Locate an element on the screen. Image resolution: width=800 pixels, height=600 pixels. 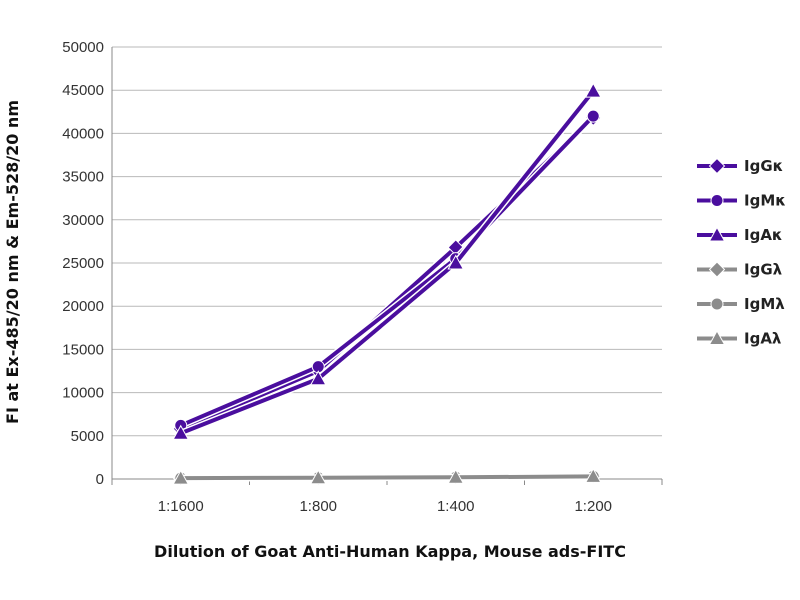
legend-label: IgGλ is located at coordinates (763, 270).